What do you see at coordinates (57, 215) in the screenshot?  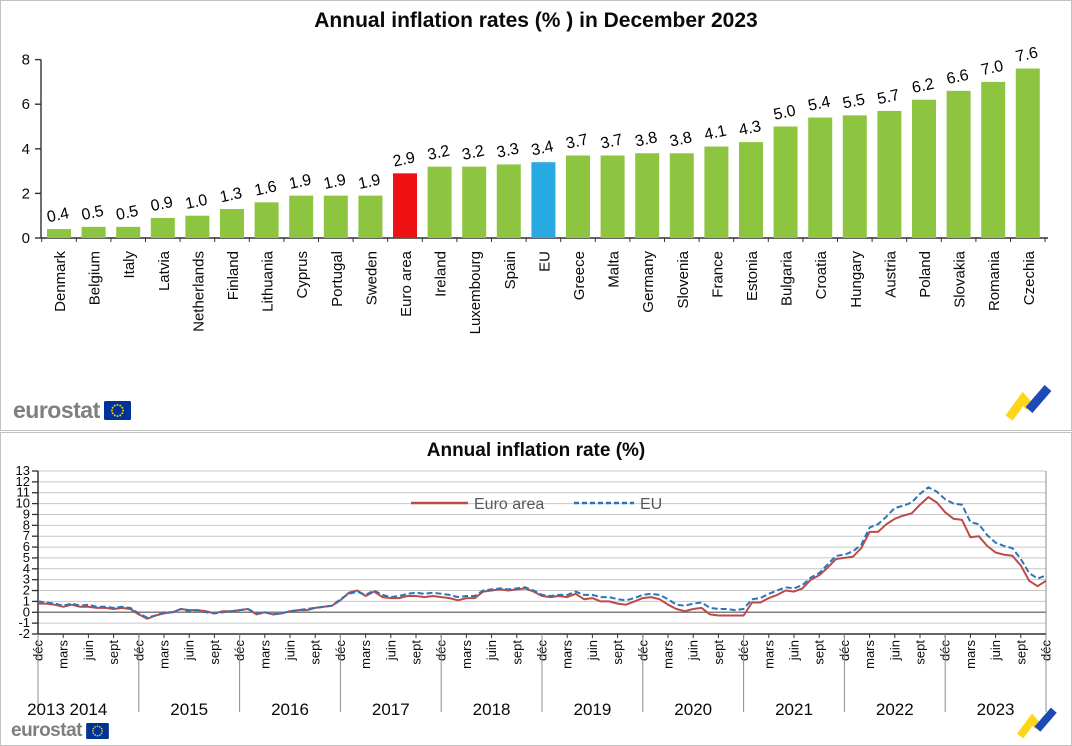 I see `bar-value-label: 0.4` at bounding box center [57, 215].